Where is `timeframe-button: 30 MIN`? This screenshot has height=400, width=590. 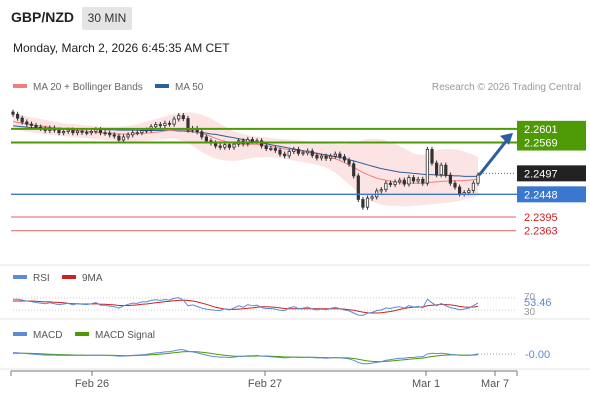
timeframe-button: 30 MIN is located at coordinates (107, 18).